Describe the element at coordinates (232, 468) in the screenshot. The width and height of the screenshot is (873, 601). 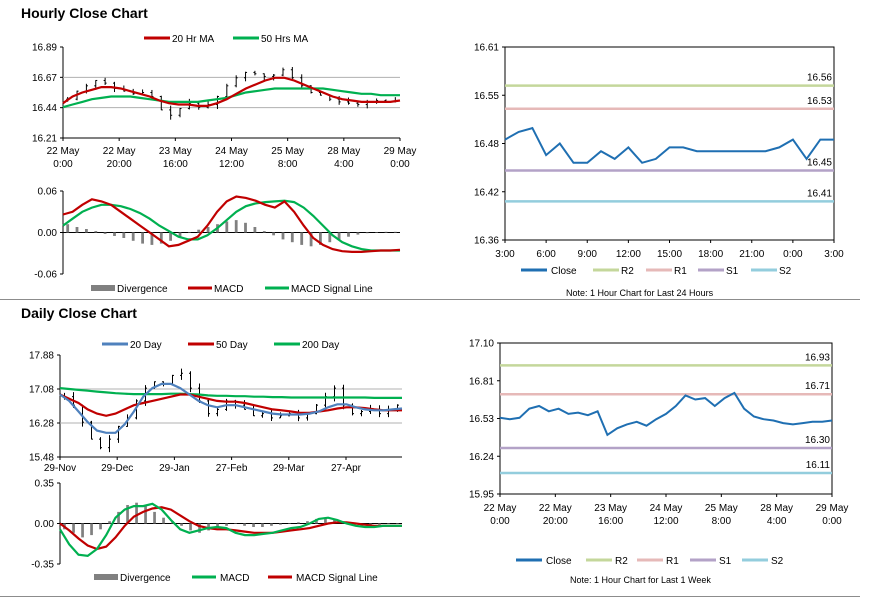
I see `daily-price-x-tick-label: 27-Feb` at that location.